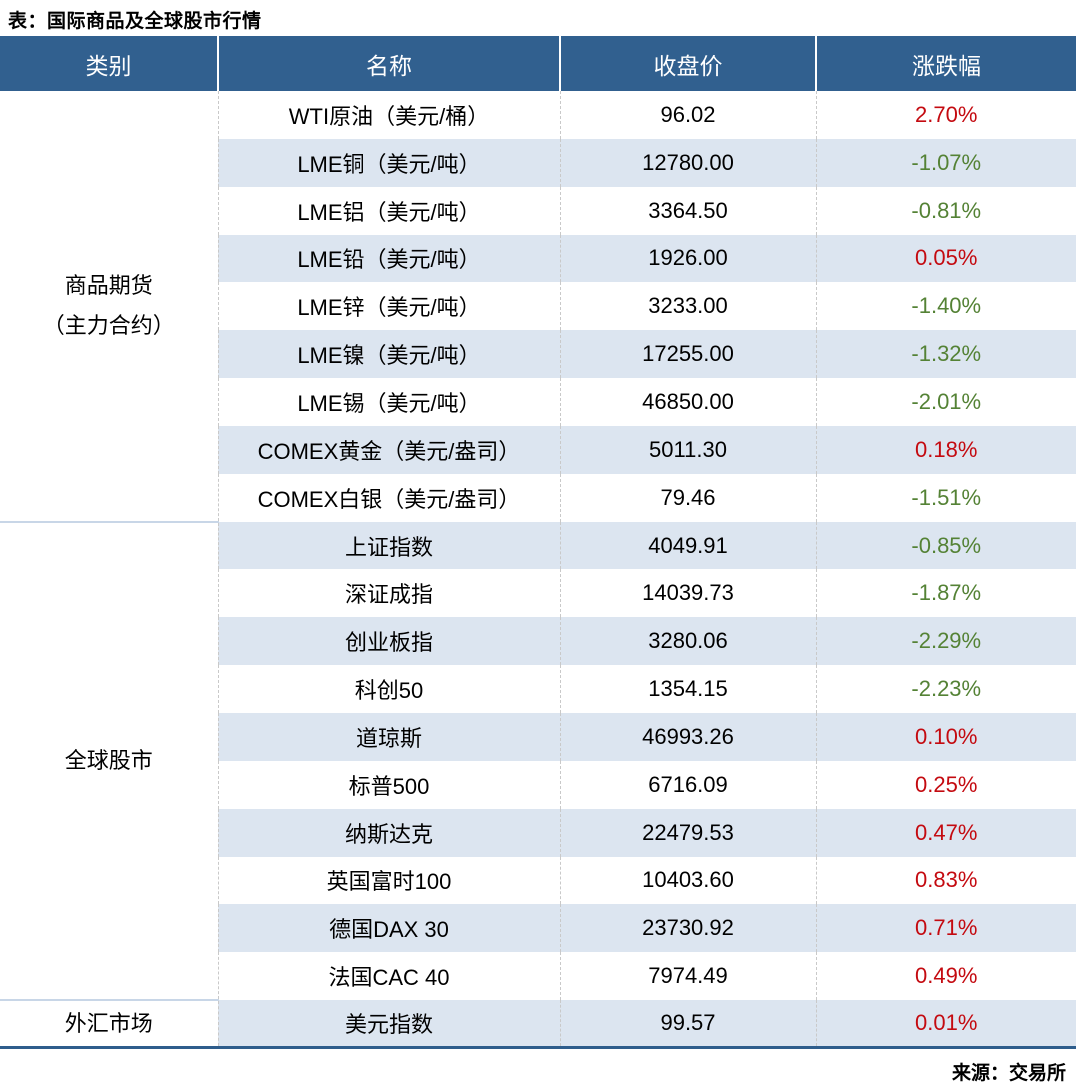  I want to click on change-cell: 2.70%, so click(945, 115).